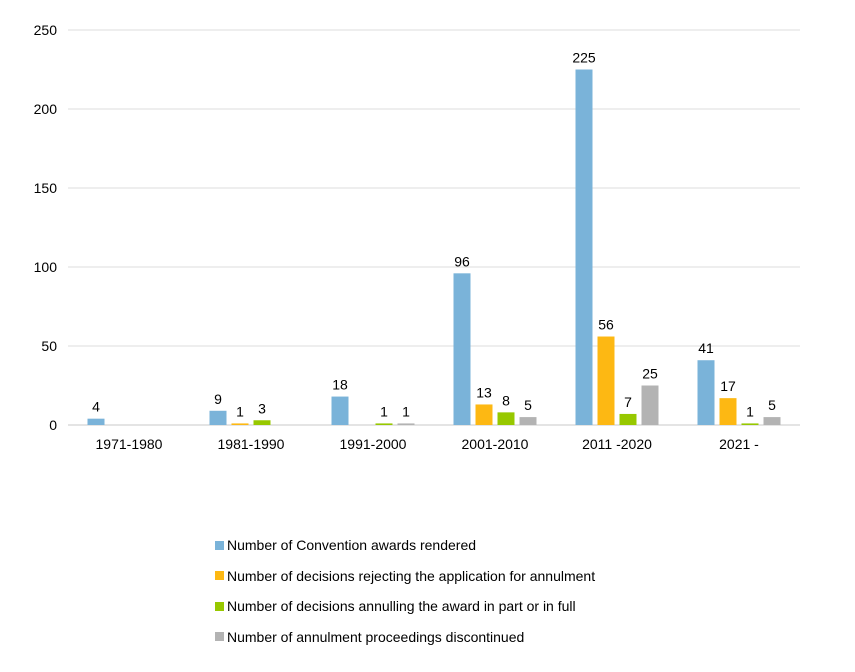  Describe the element at coordinates (218, 399) in the screenshot. I see `data-label: 9` at that location.